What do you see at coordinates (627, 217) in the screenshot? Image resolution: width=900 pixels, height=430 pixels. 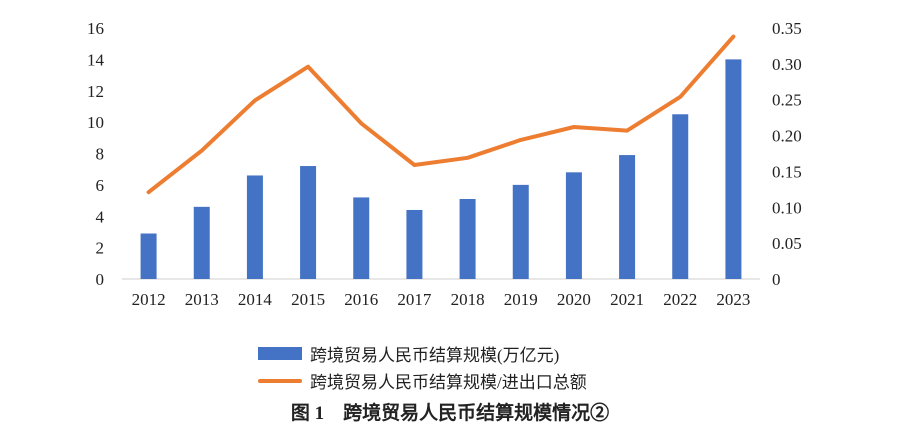 I see `bar-2021` at bounding box center [627, 217].